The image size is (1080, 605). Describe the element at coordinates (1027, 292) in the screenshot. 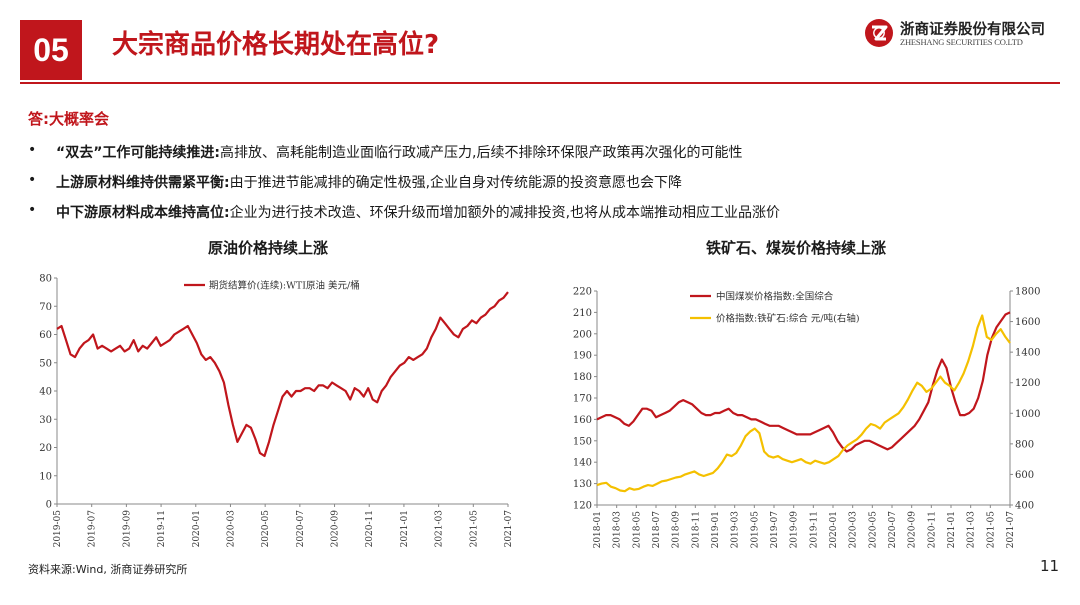

I see `y2-tick-label: 1800` at that location.